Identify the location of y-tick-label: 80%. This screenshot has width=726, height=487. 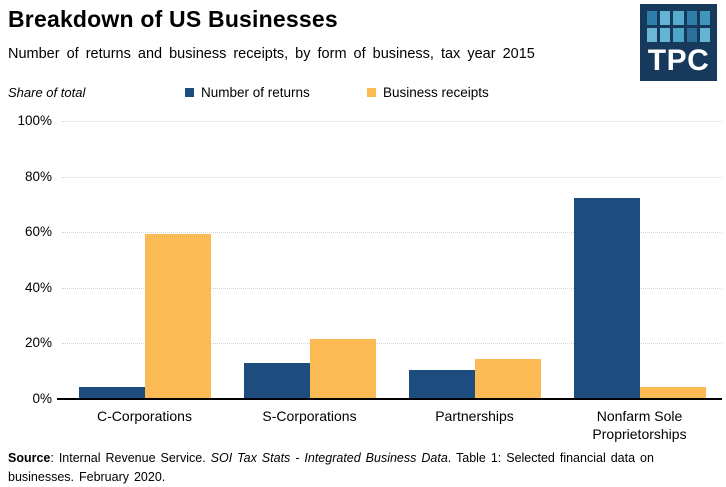
(38, 176).